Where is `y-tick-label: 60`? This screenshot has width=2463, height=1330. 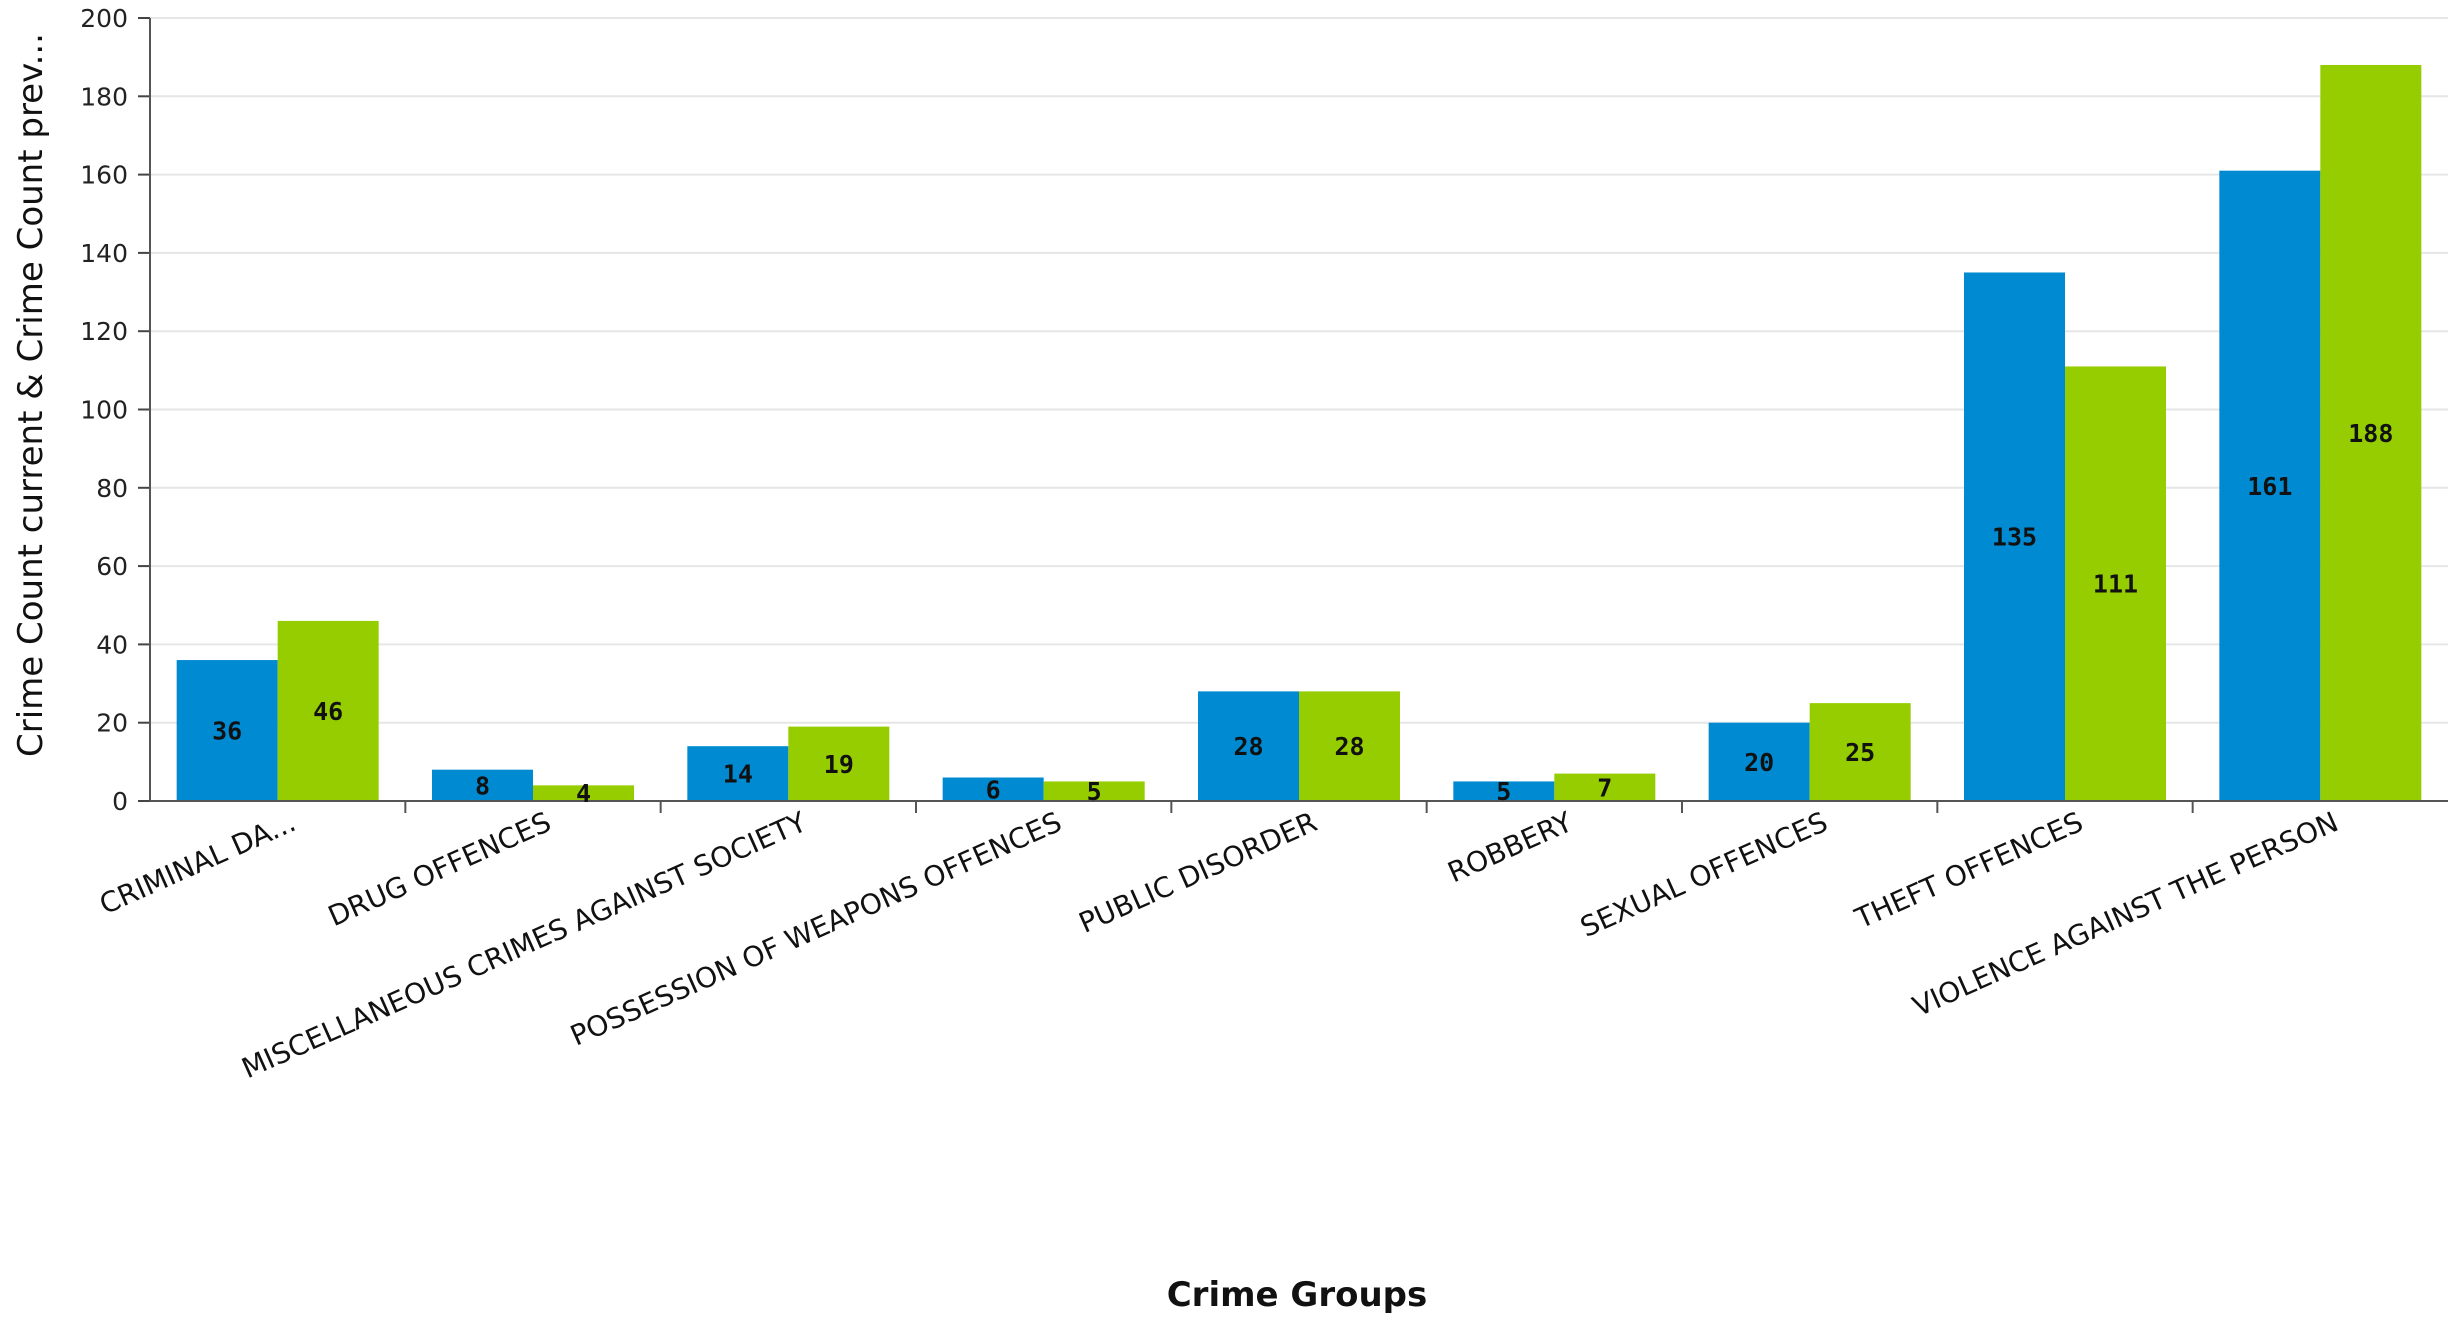
y-tick-label: 60 is located at coordinates (112, 566).